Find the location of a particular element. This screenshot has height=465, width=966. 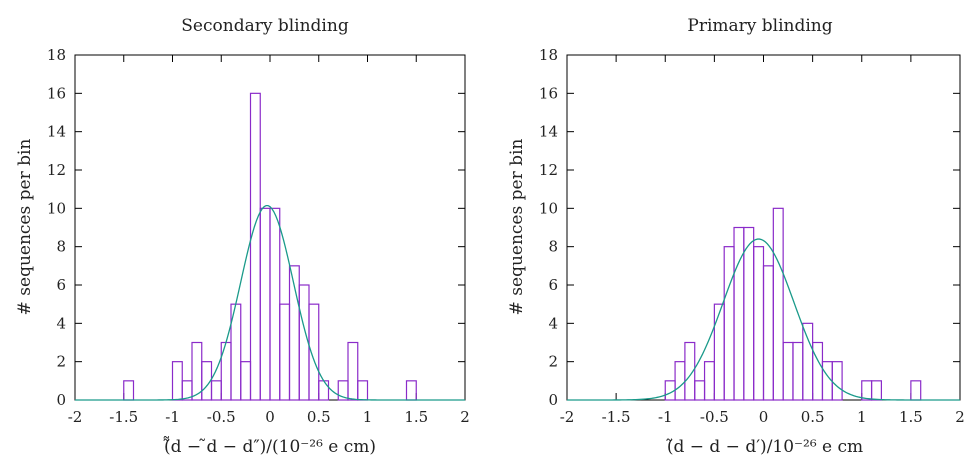

chart-title: Primary blinding is located at coordinates (759, 26).